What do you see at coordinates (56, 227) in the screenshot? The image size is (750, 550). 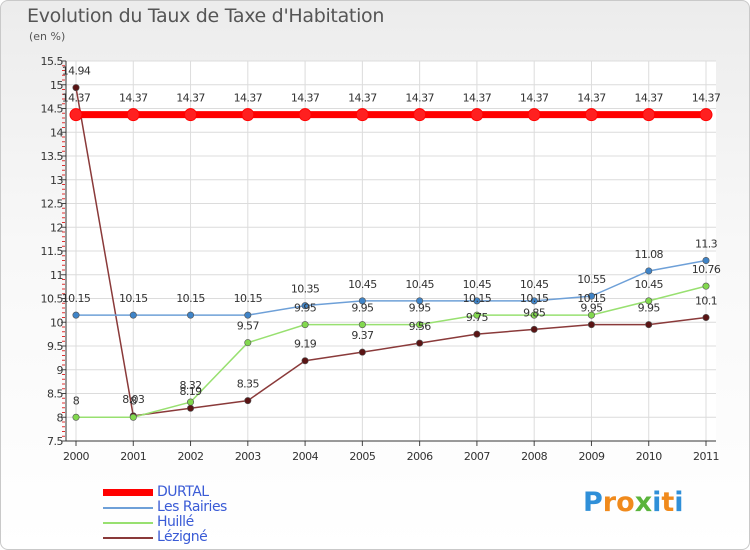 I see `y-tick-label: 12` at bounding box center [56, 227].